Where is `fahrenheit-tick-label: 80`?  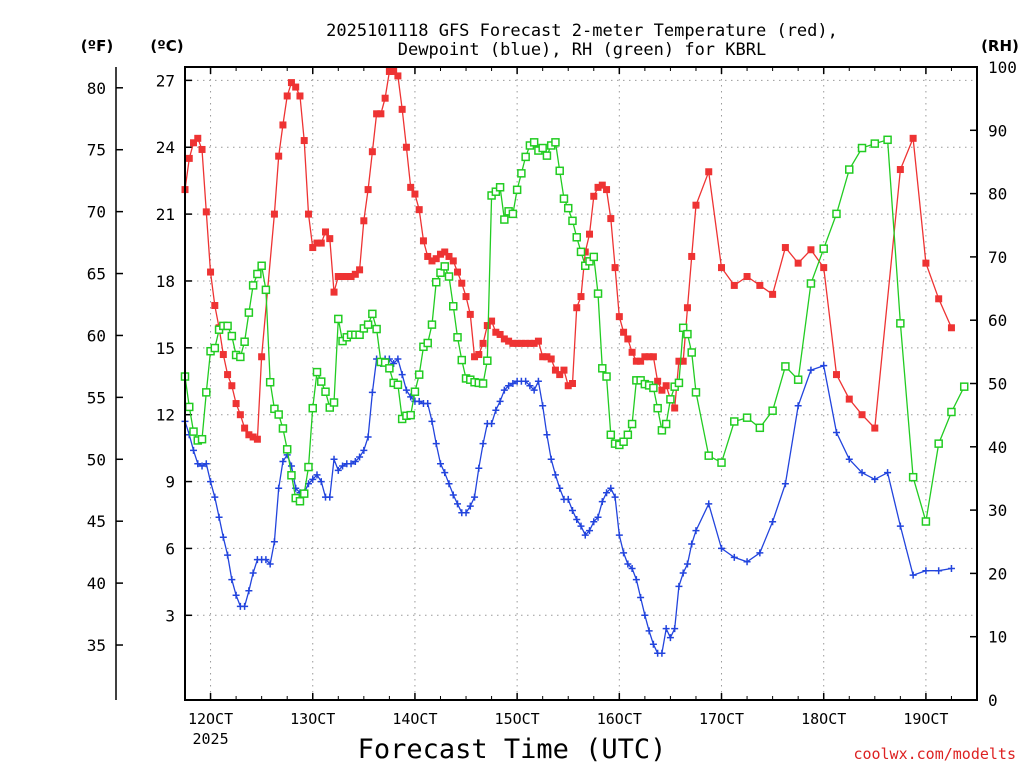
fahrenheit-tick-label: 80 is located at coordinates (96, 88).